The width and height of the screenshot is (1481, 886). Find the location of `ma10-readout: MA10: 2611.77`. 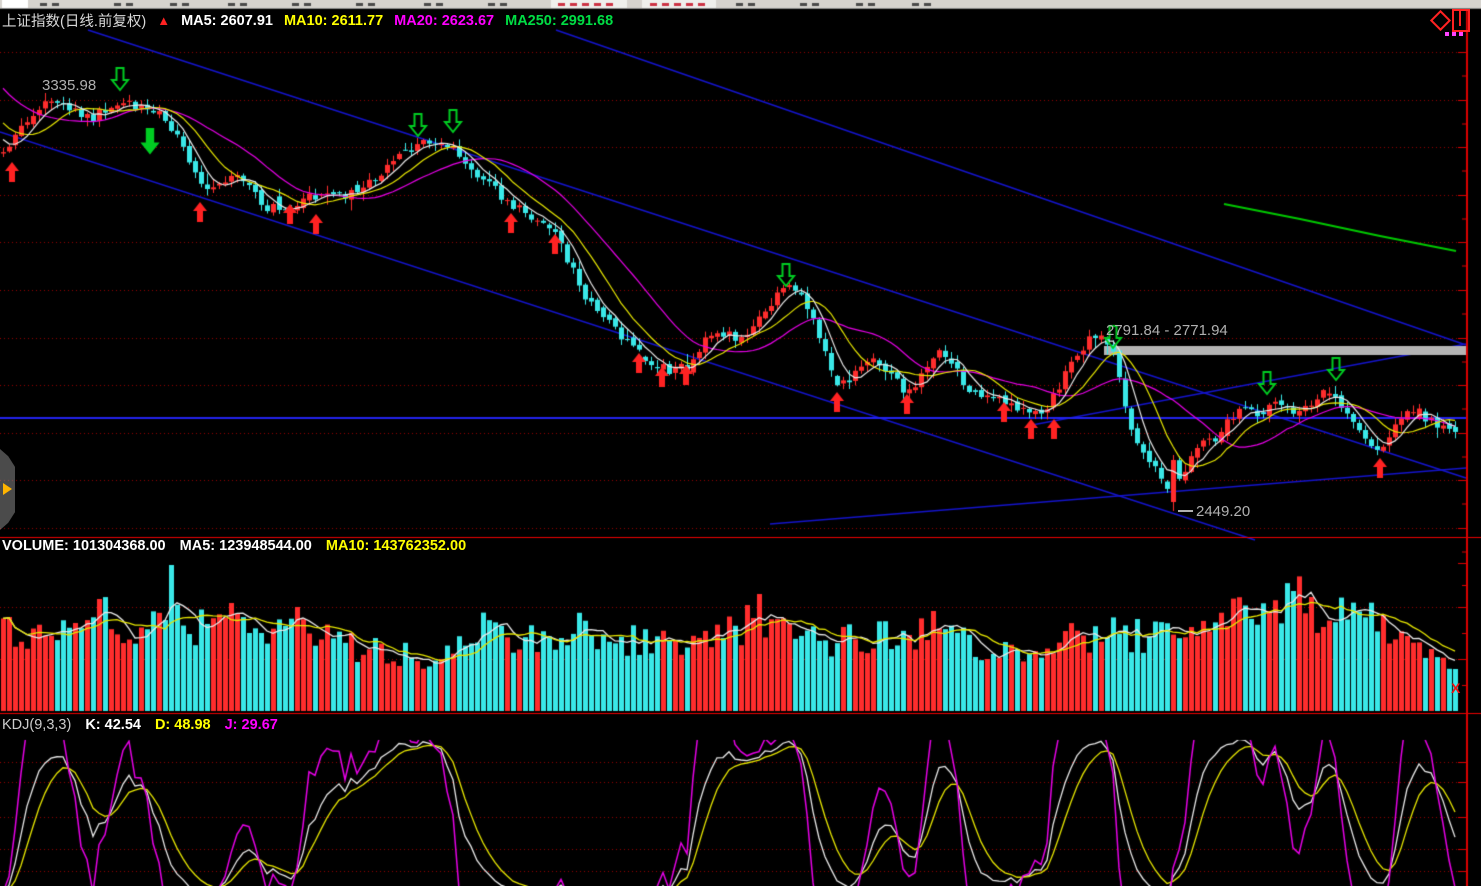

ma10-readout: MA10: 2611.77 is located at coordinates (333, 20).